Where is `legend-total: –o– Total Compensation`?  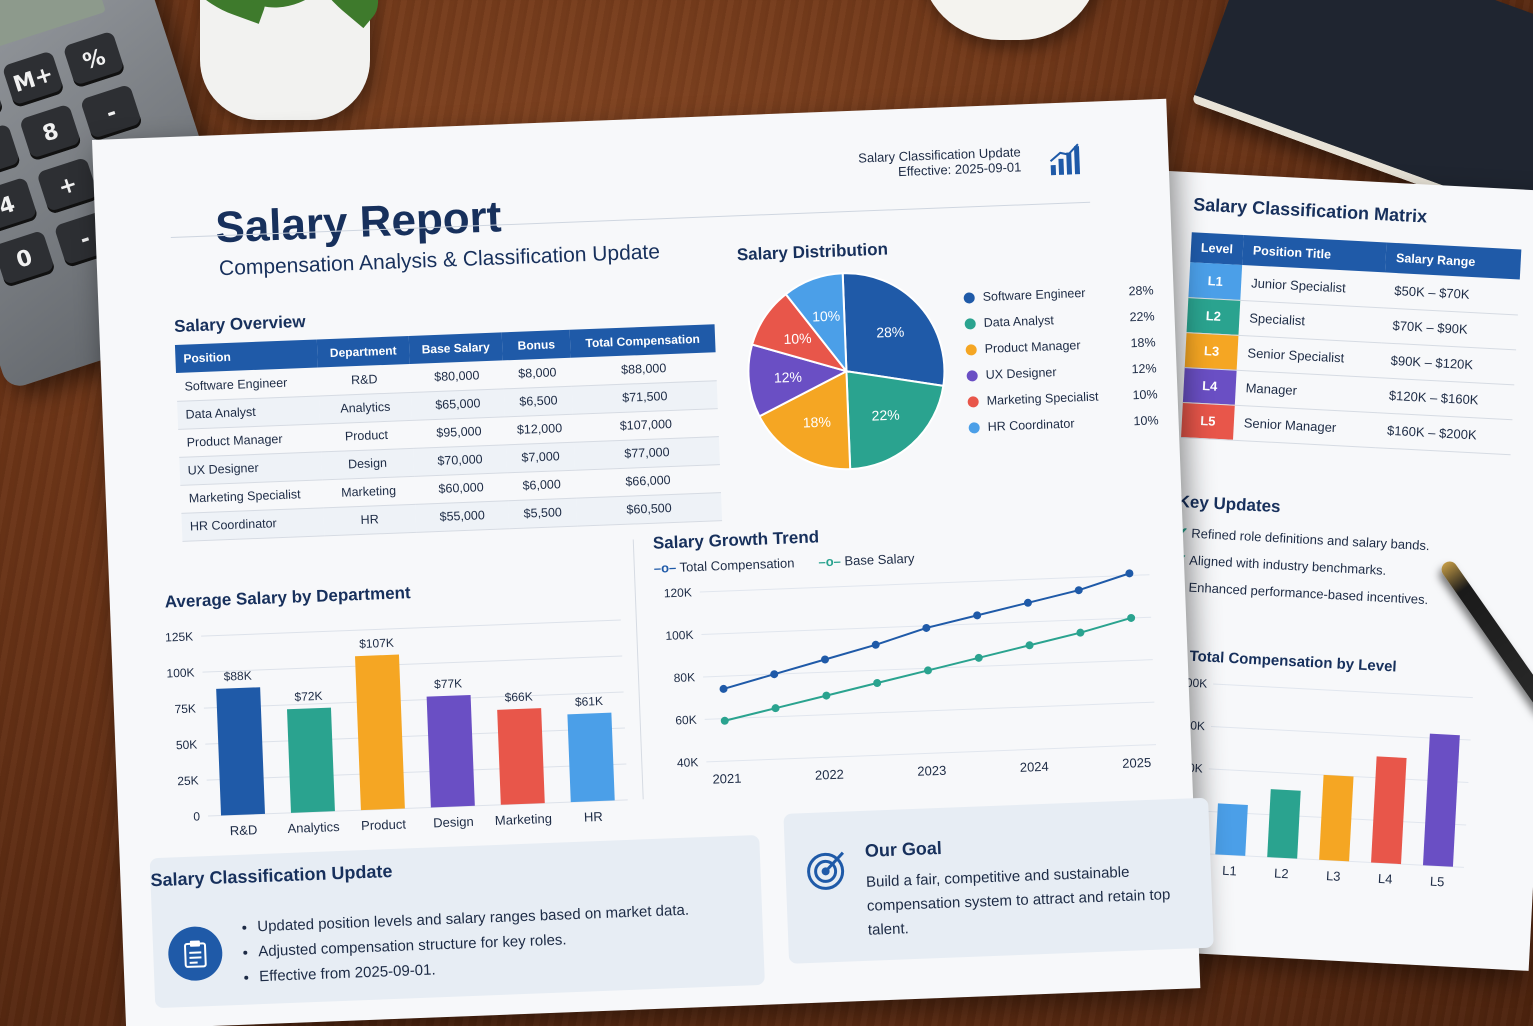 legend-total: –o– Total Compensation is located at coordinates (724, 565).